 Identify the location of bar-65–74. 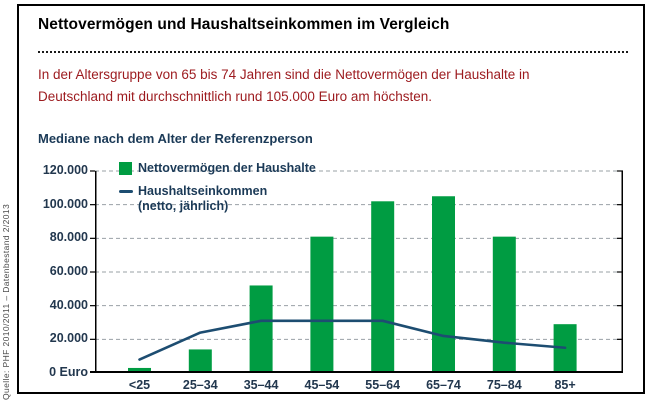
(443, 284).